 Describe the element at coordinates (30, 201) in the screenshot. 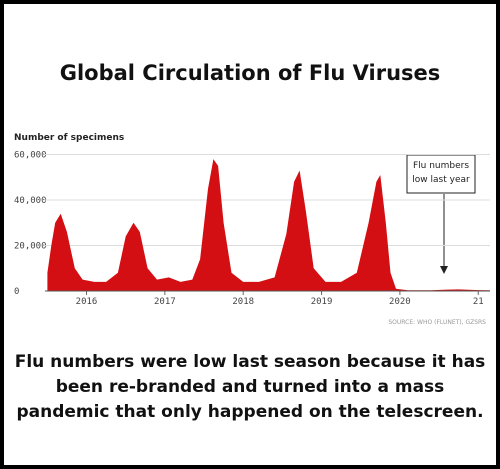

I see `y-tick-label: 40,000` at that location.